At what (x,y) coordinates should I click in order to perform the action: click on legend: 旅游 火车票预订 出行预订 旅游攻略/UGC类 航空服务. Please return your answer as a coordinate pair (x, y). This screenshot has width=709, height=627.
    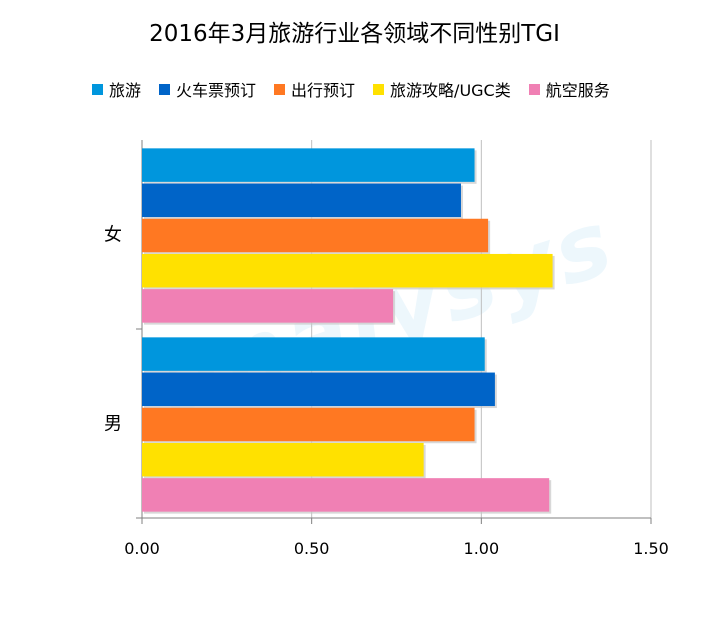
    Looking at the image, I should click on (360, 89).